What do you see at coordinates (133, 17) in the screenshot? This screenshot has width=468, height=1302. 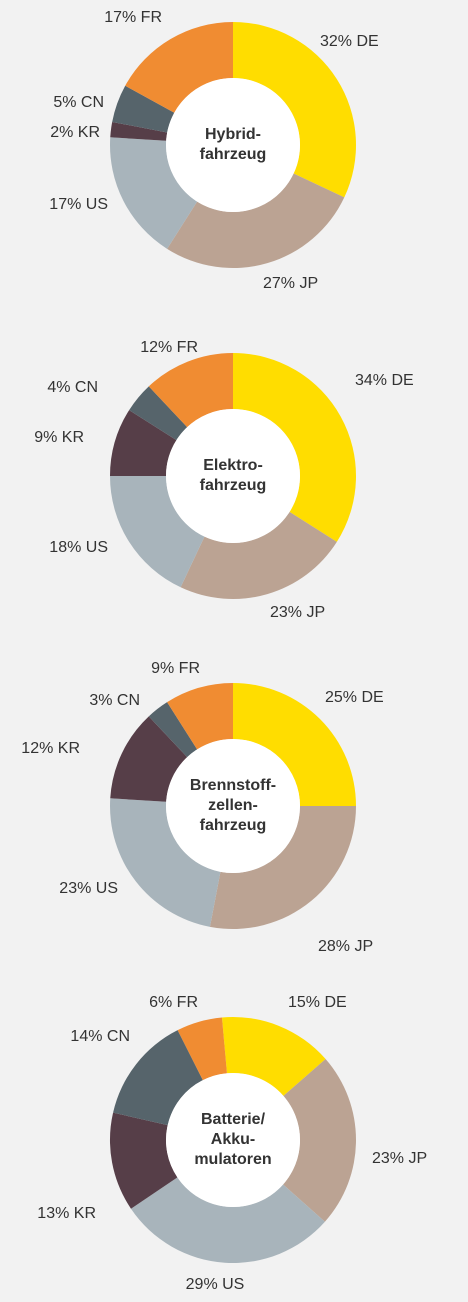 I see `slice-label: 17% FR` at bounding box center [133, 17].